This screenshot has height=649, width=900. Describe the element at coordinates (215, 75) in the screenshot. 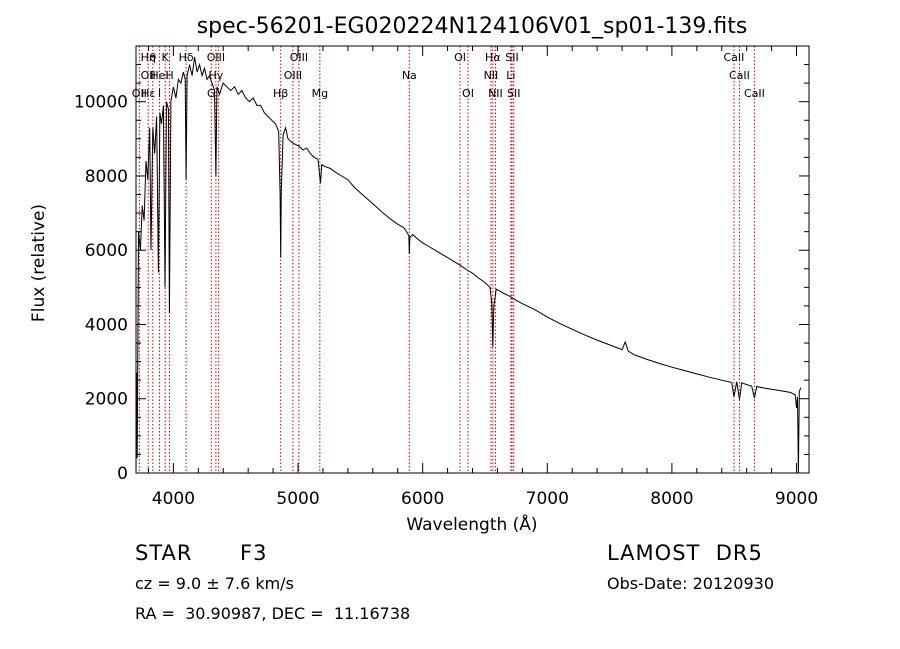

I see `marker-label: Hγ` at that location.